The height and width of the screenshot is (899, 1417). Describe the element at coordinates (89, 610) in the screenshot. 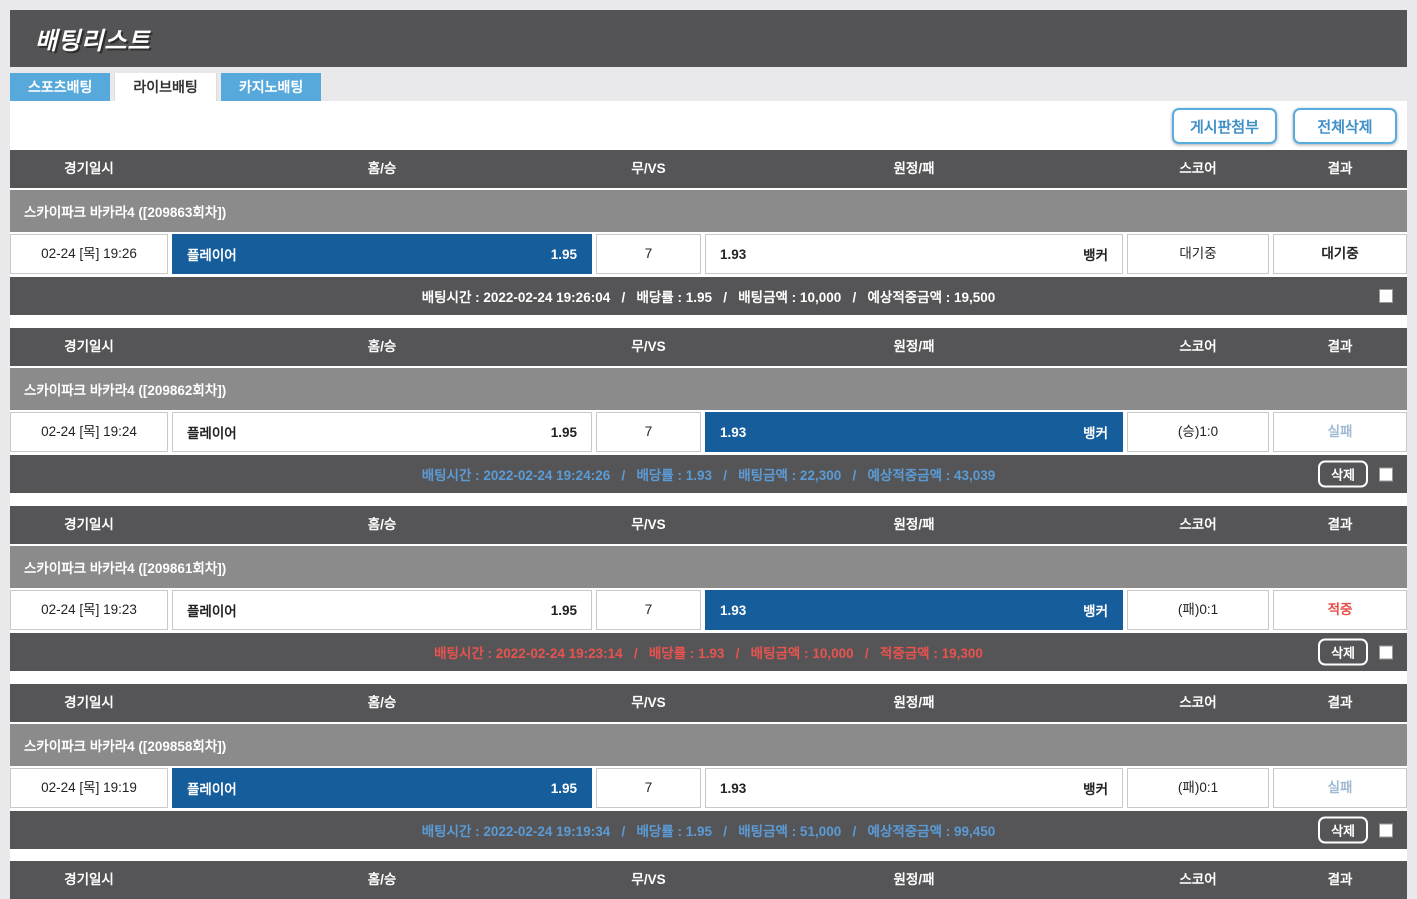

I see `game-datetime: 02-24 [목] 19:23` at that location.